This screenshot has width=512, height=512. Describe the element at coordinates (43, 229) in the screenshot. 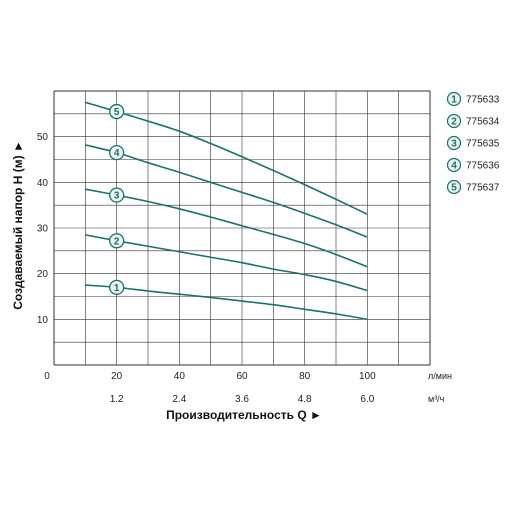

I see `y-tick-label: 30` at that location.